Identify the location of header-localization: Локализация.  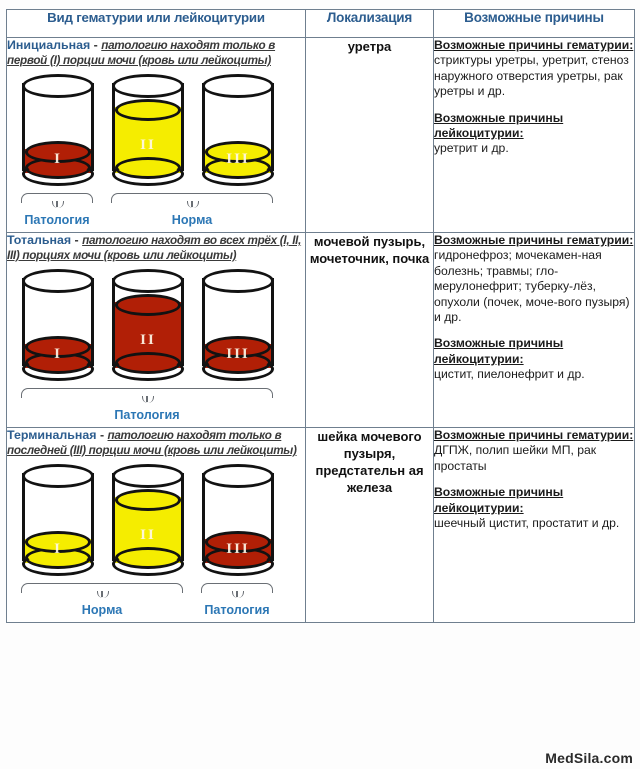
(369, 23).